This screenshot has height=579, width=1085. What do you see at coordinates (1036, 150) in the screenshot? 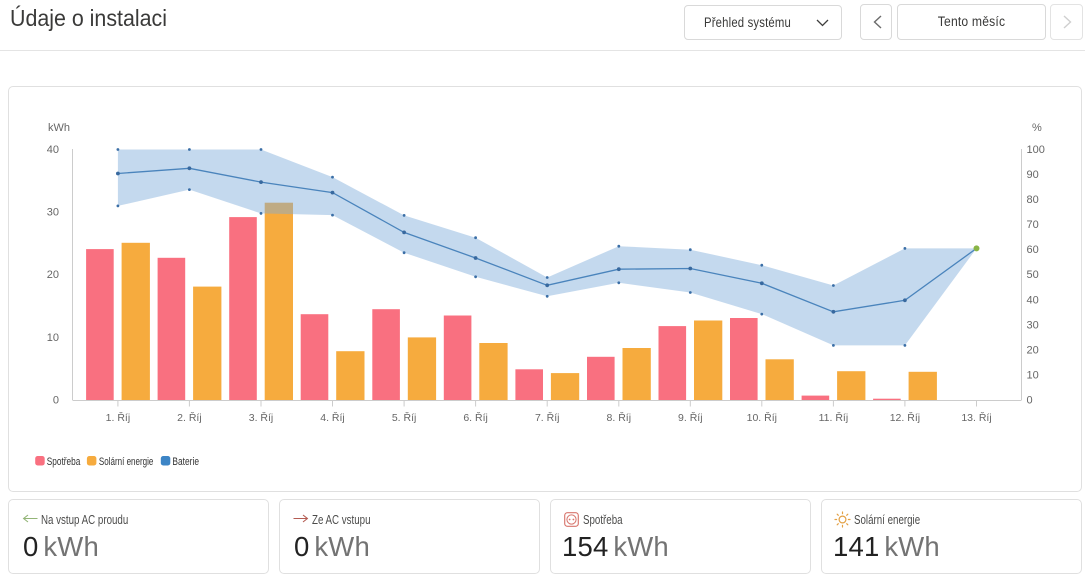
I see `svg-text: 100` at bounding box center [1036, 150].